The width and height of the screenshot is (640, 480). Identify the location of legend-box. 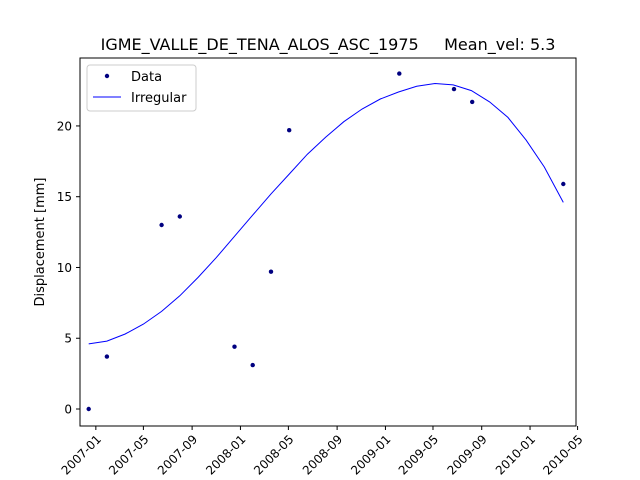
(141, 88).